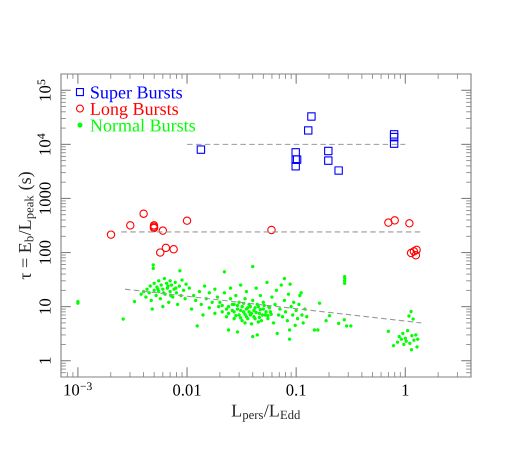 This screenshot has height=451, width=522. I want to click on y-tick-label: 10, so click(45, 306).